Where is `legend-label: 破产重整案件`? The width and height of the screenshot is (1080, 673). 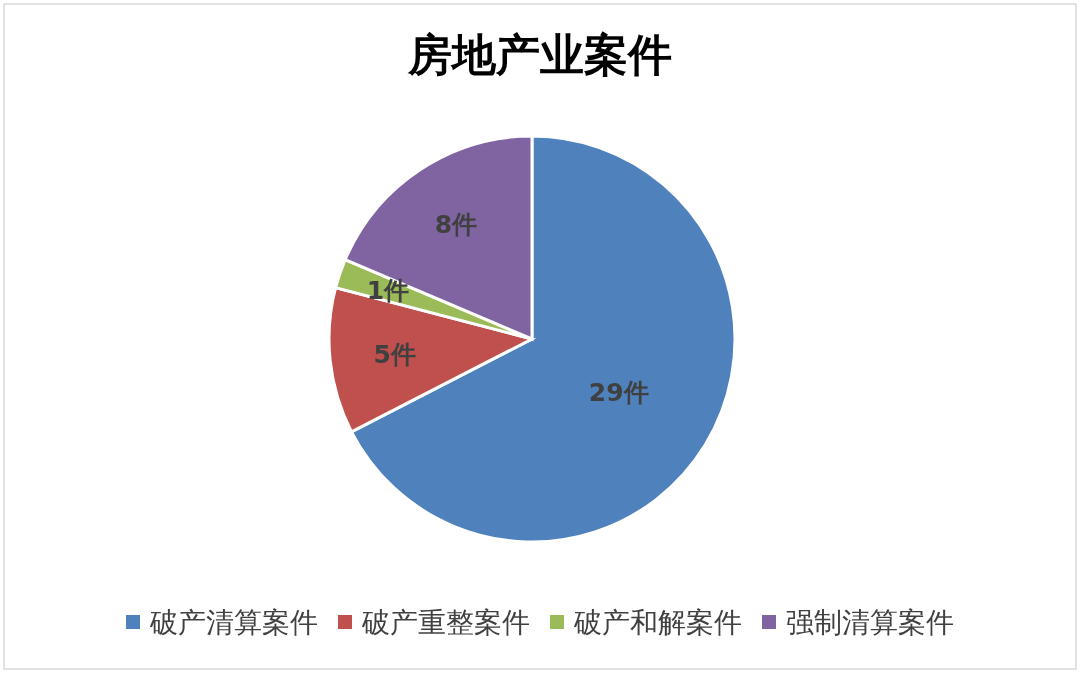 legend-label: 破产重整案件 is located at coordinates (445, 622).